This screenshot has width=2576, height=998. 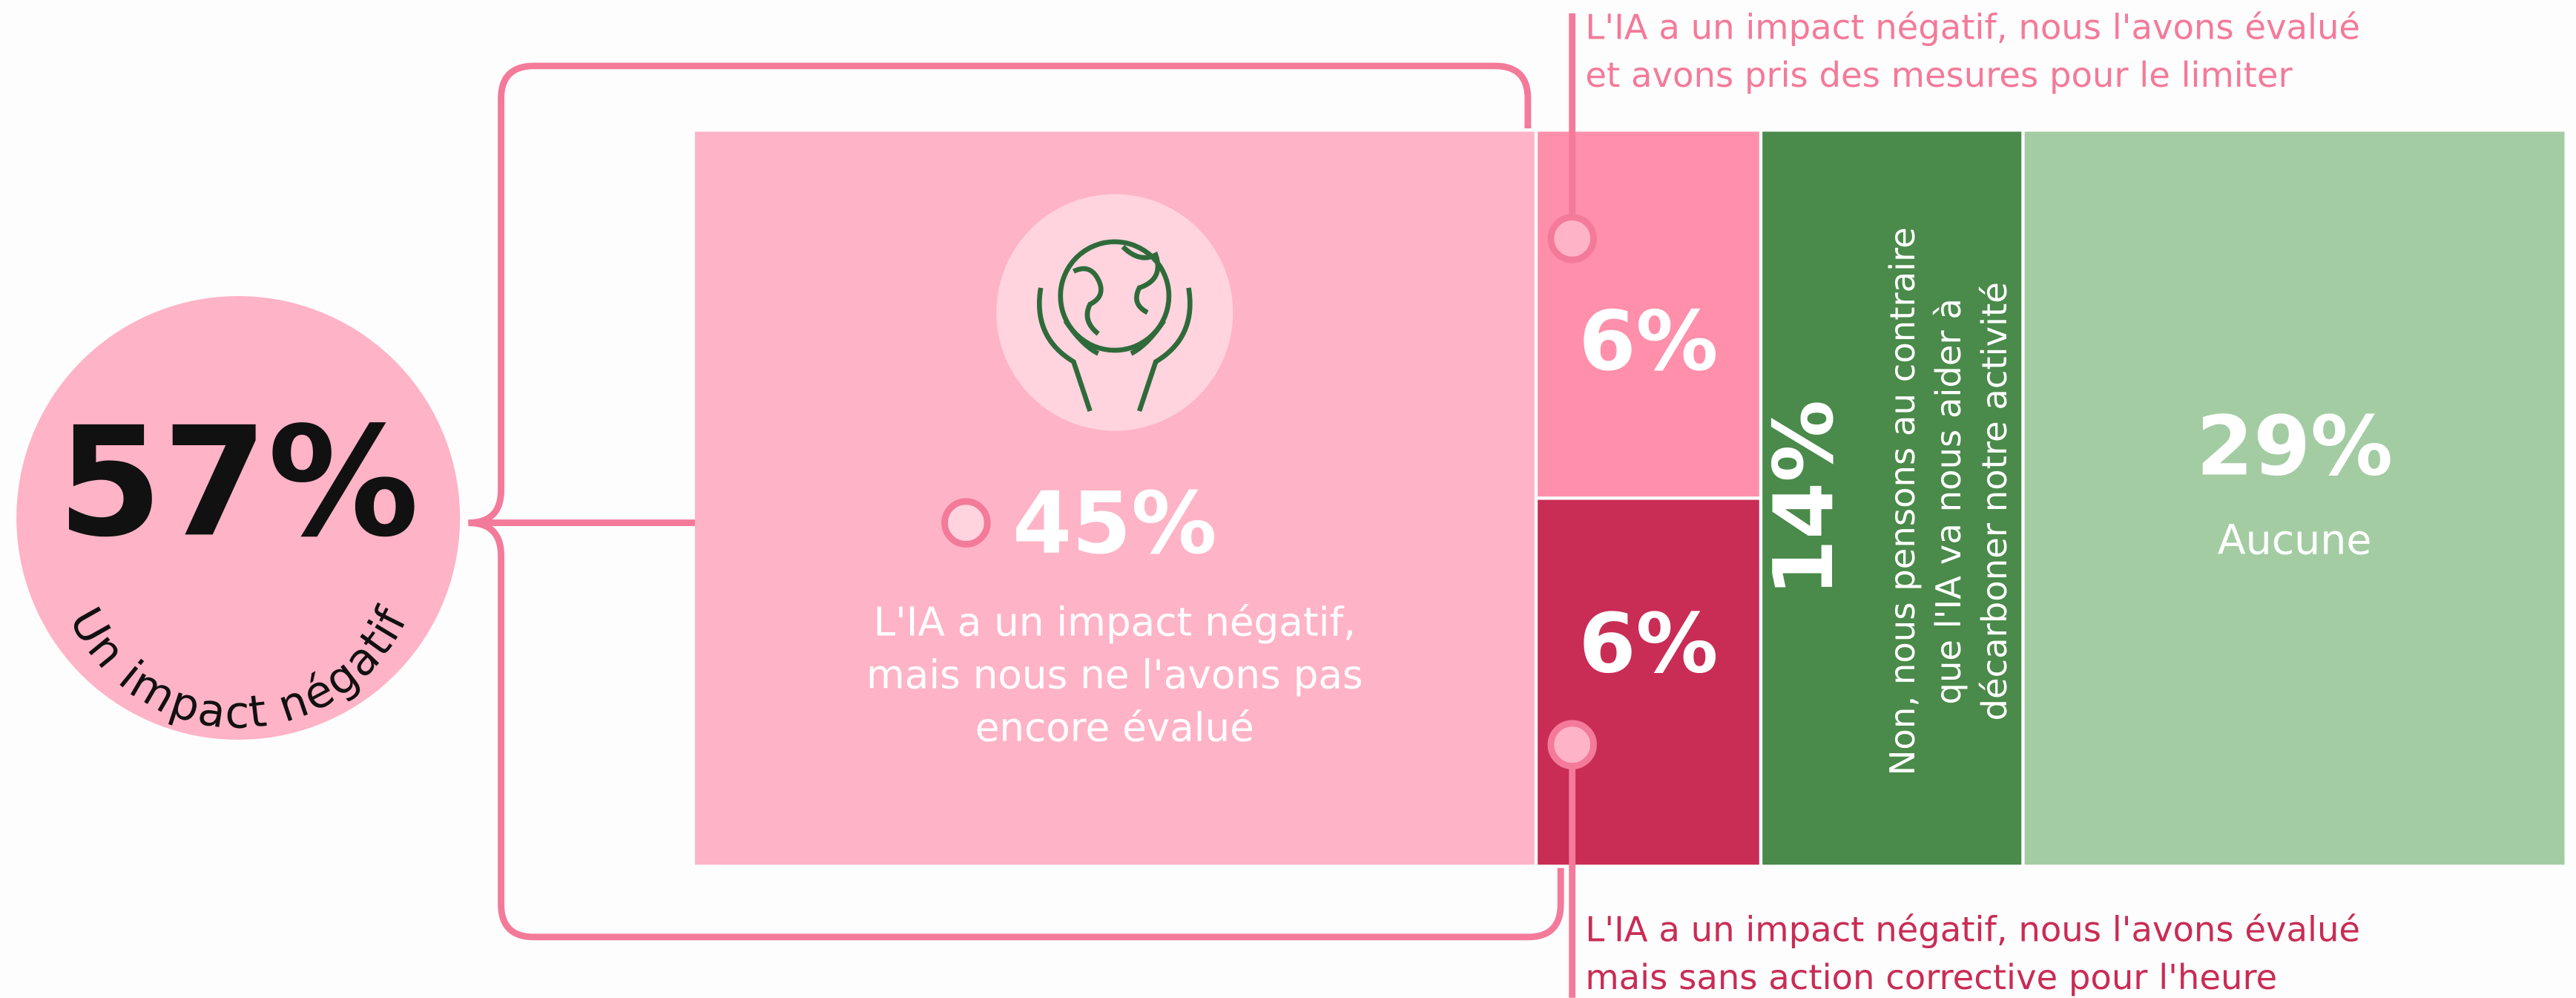 I want to click on total-circle, so click(x=239, y=517).